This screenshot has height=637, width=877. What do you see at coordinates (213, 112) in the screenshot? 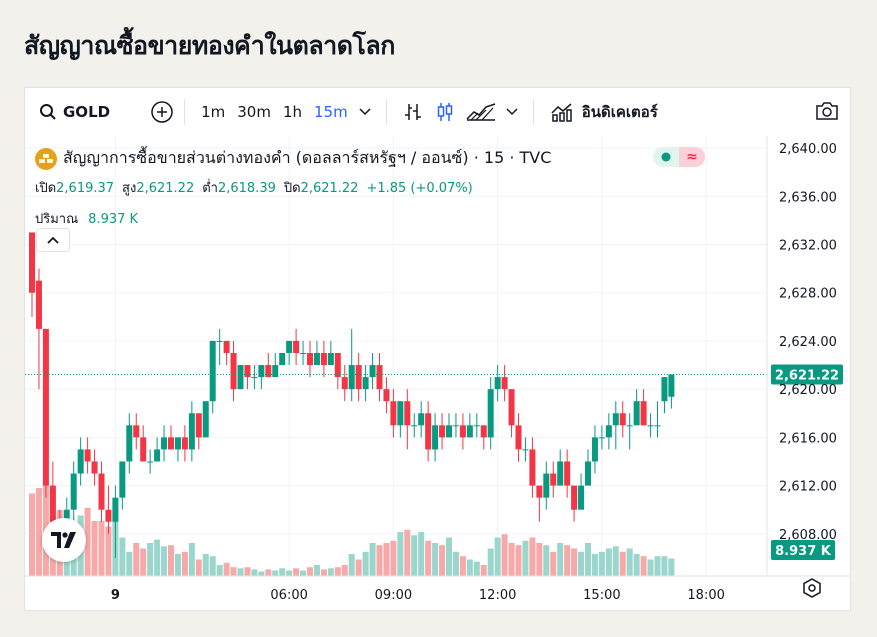
I see `interval-1m: 1m` at bounding box center [213, 112].